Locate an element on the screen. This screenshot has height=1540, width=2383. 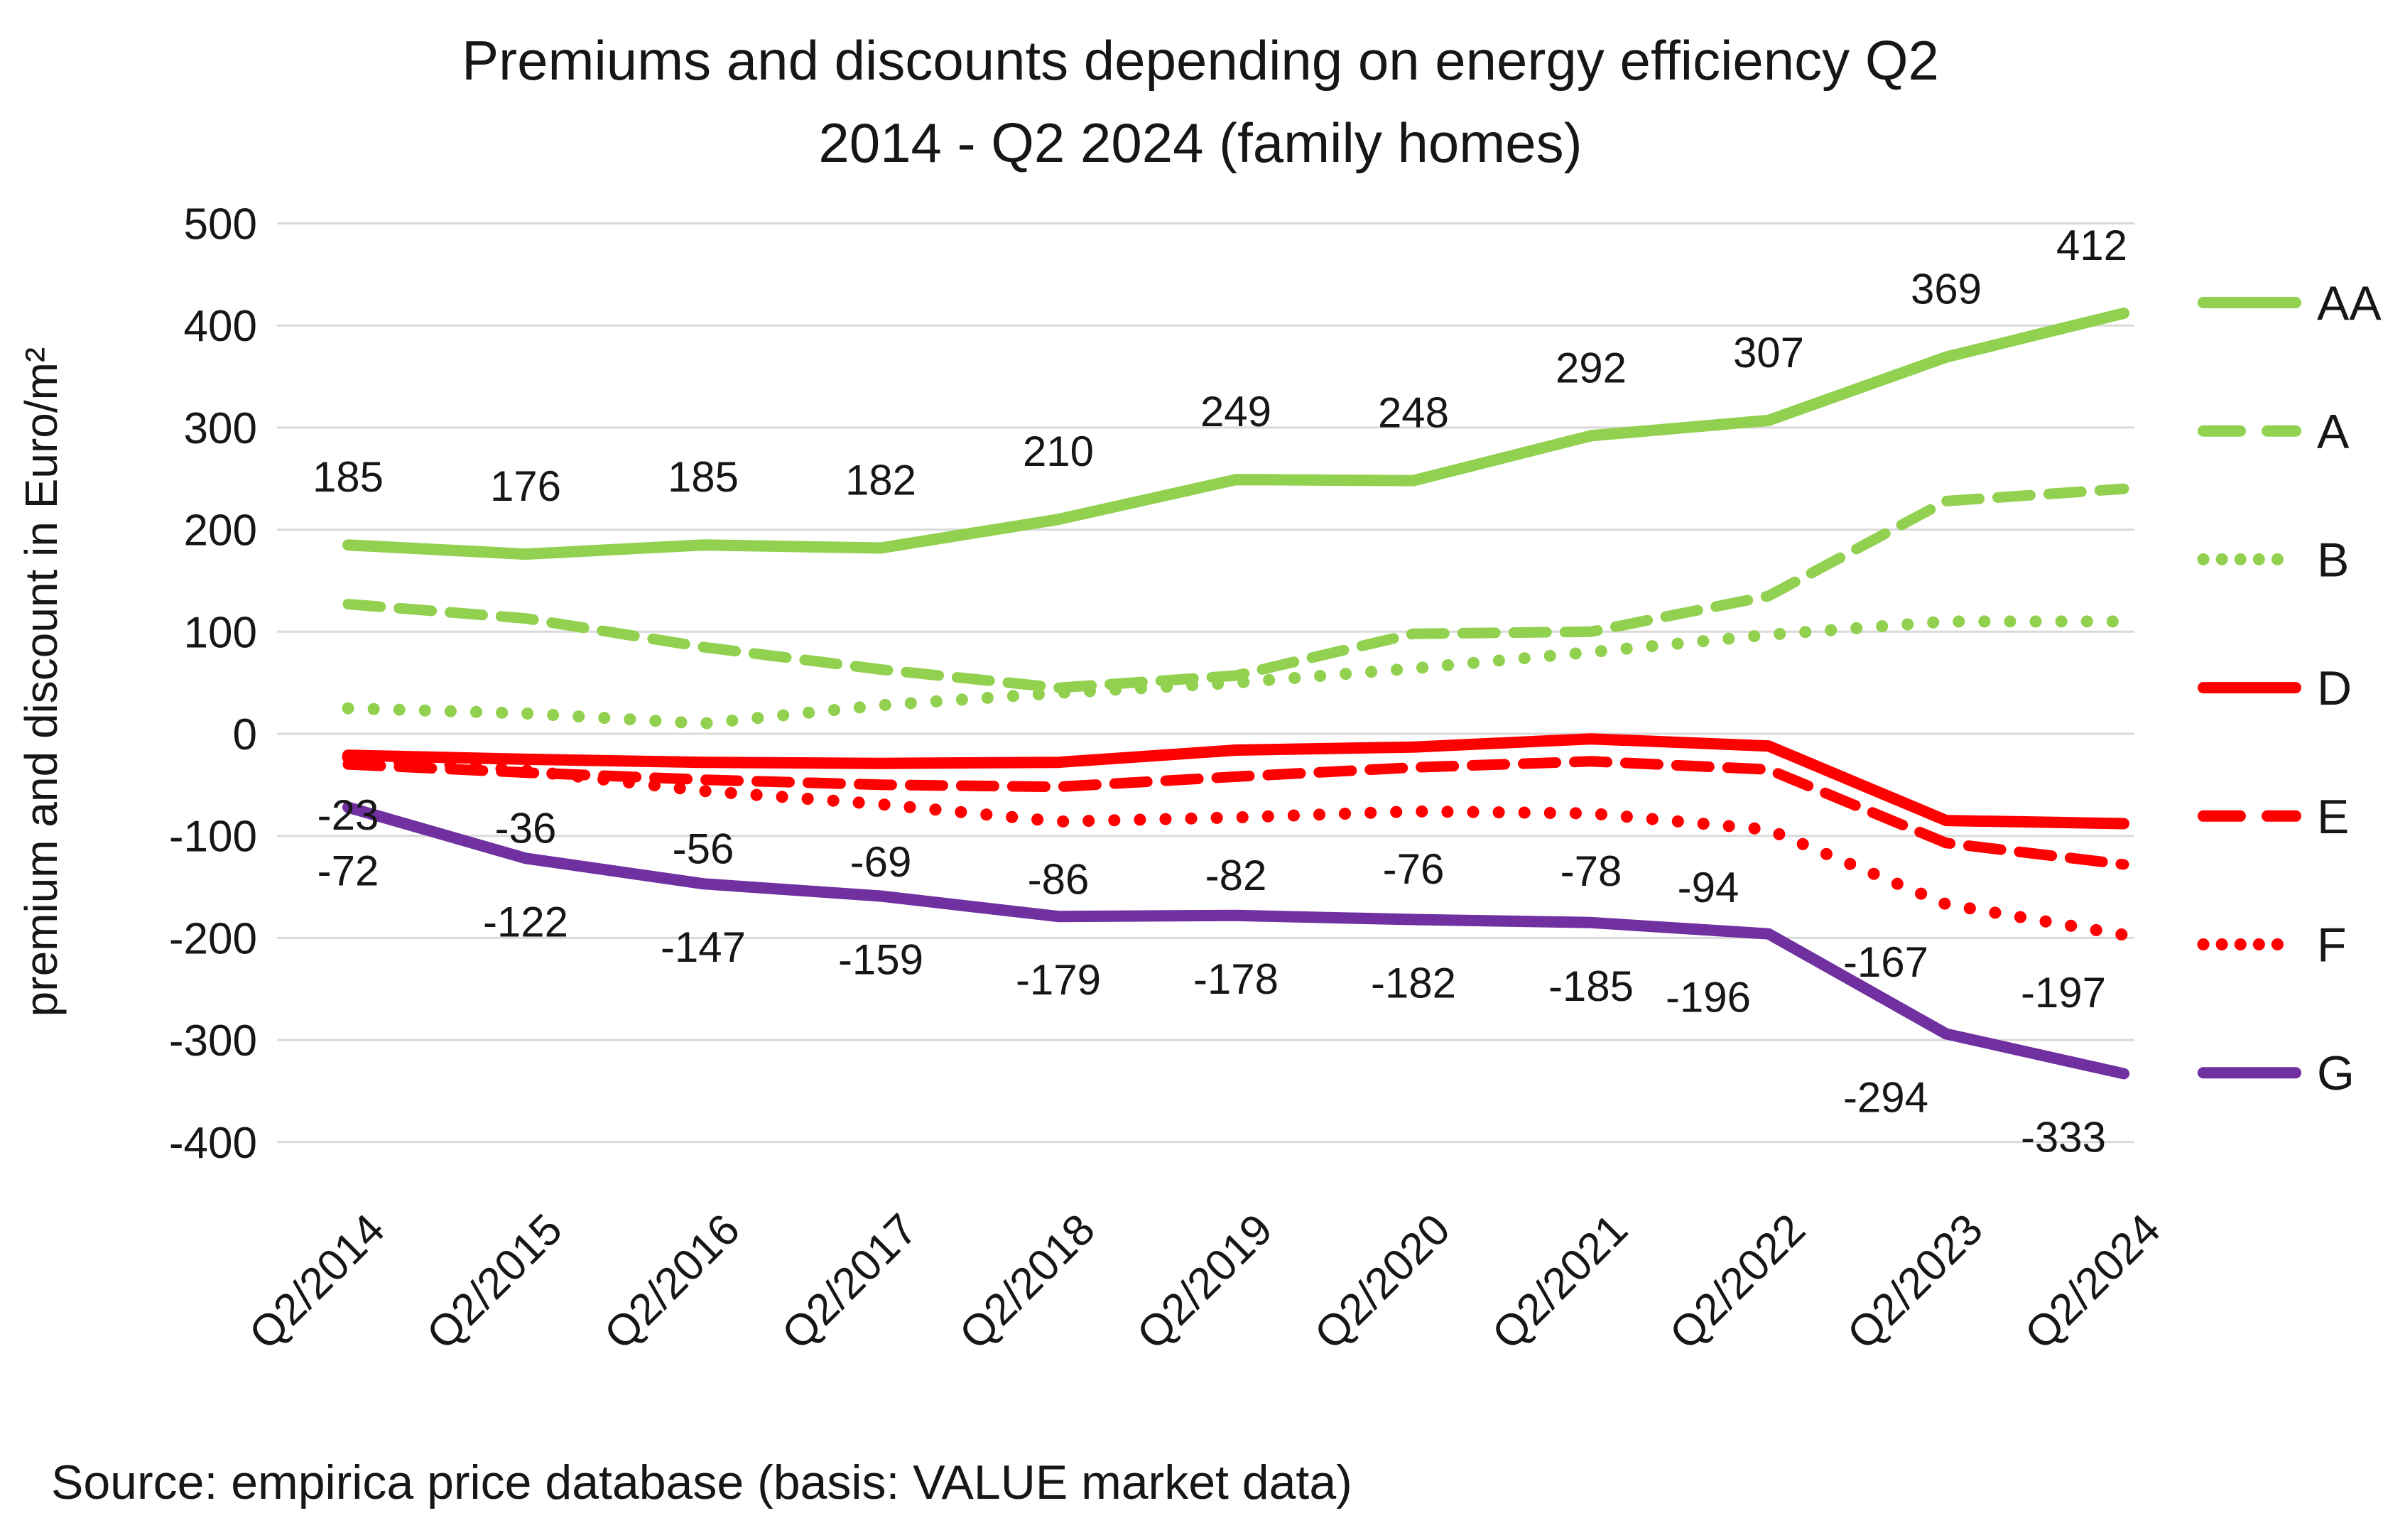
data-label-F: -197 is located at coordinates (2063, 993).